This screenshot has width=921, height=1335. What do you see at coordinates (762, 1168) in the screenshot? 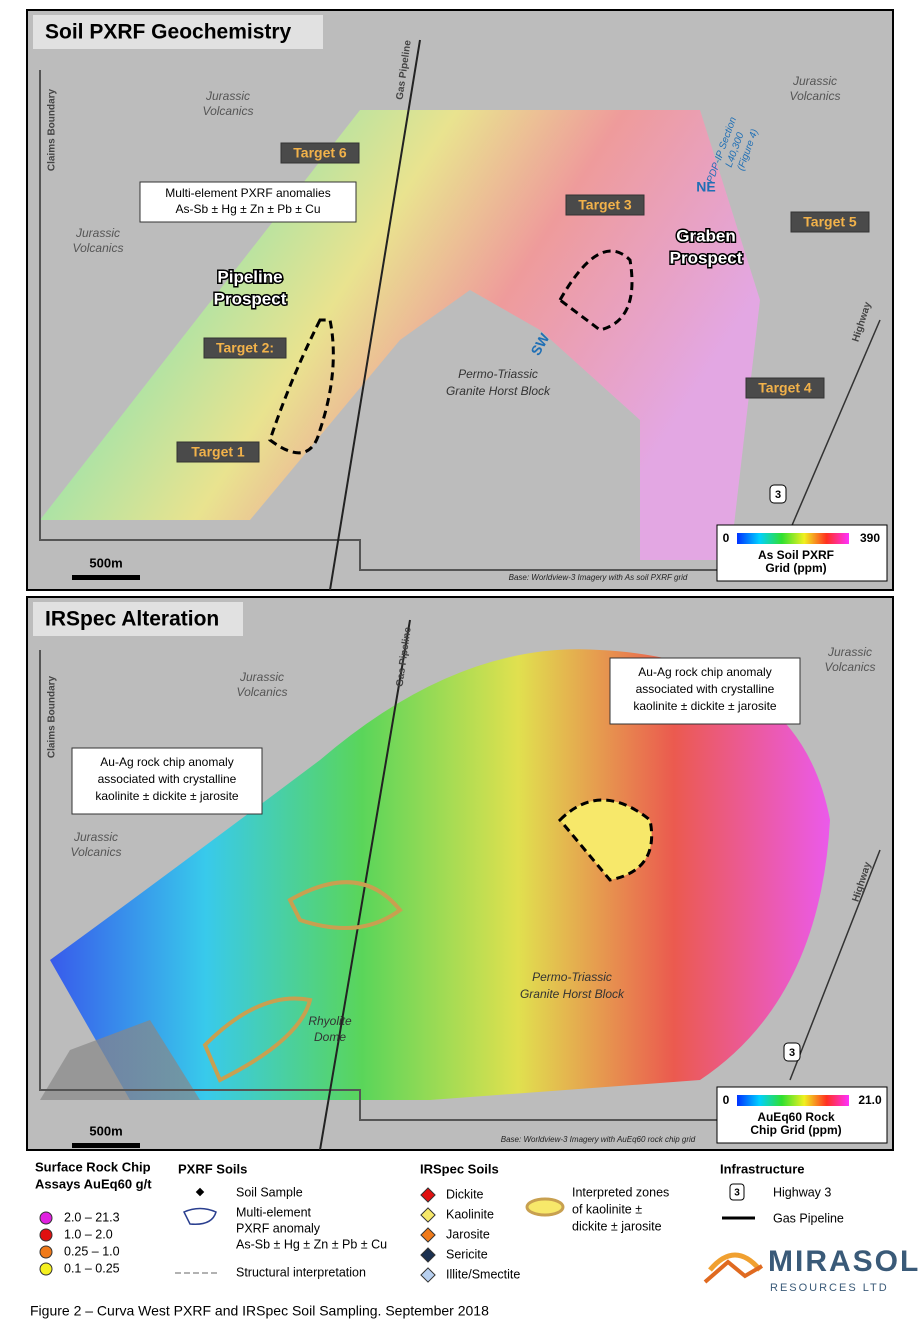
I see `label: Infrastructure` at bounding box center [762, 1168].